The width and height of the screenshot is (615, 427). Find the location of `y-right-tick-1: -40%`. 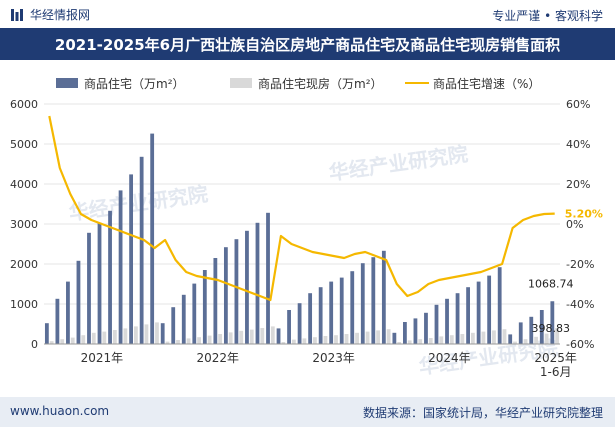

y-right-tick-1: -40% is located at coordinates (580, 304).